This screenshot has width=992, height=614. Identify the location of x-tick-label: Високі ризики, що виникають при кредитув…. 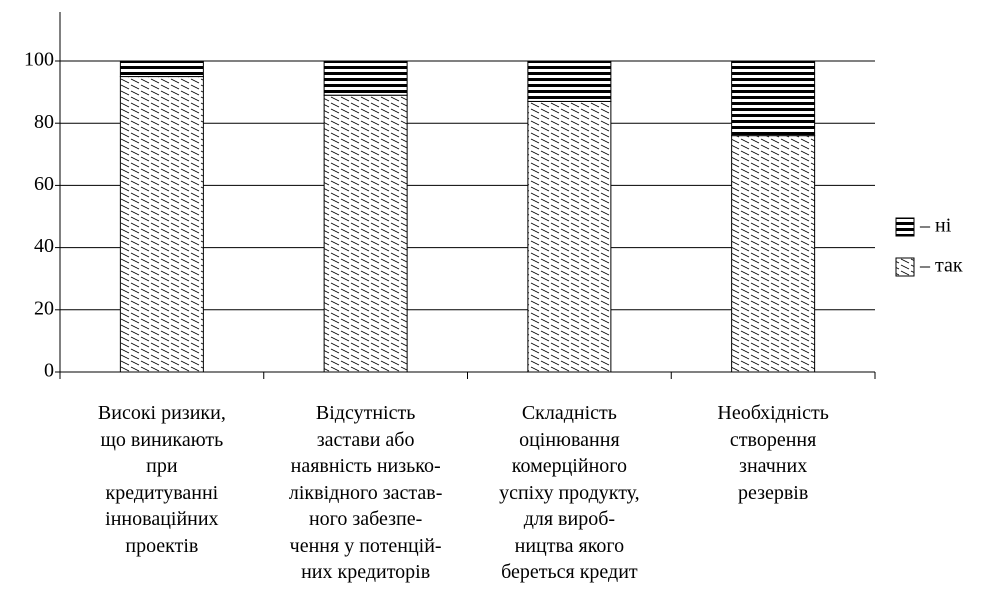
(161, 479).